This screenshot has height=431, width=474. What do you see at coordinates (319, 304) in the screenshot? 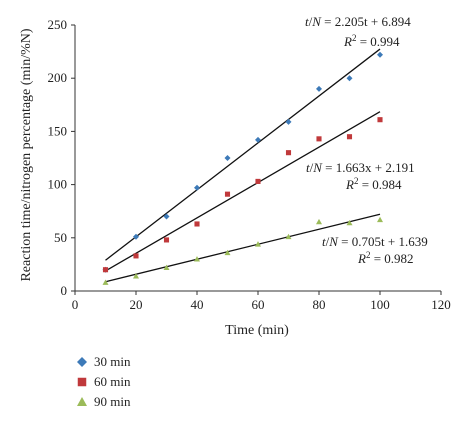
I see `x-tick-label: 80` at bounding box center [319, 304].